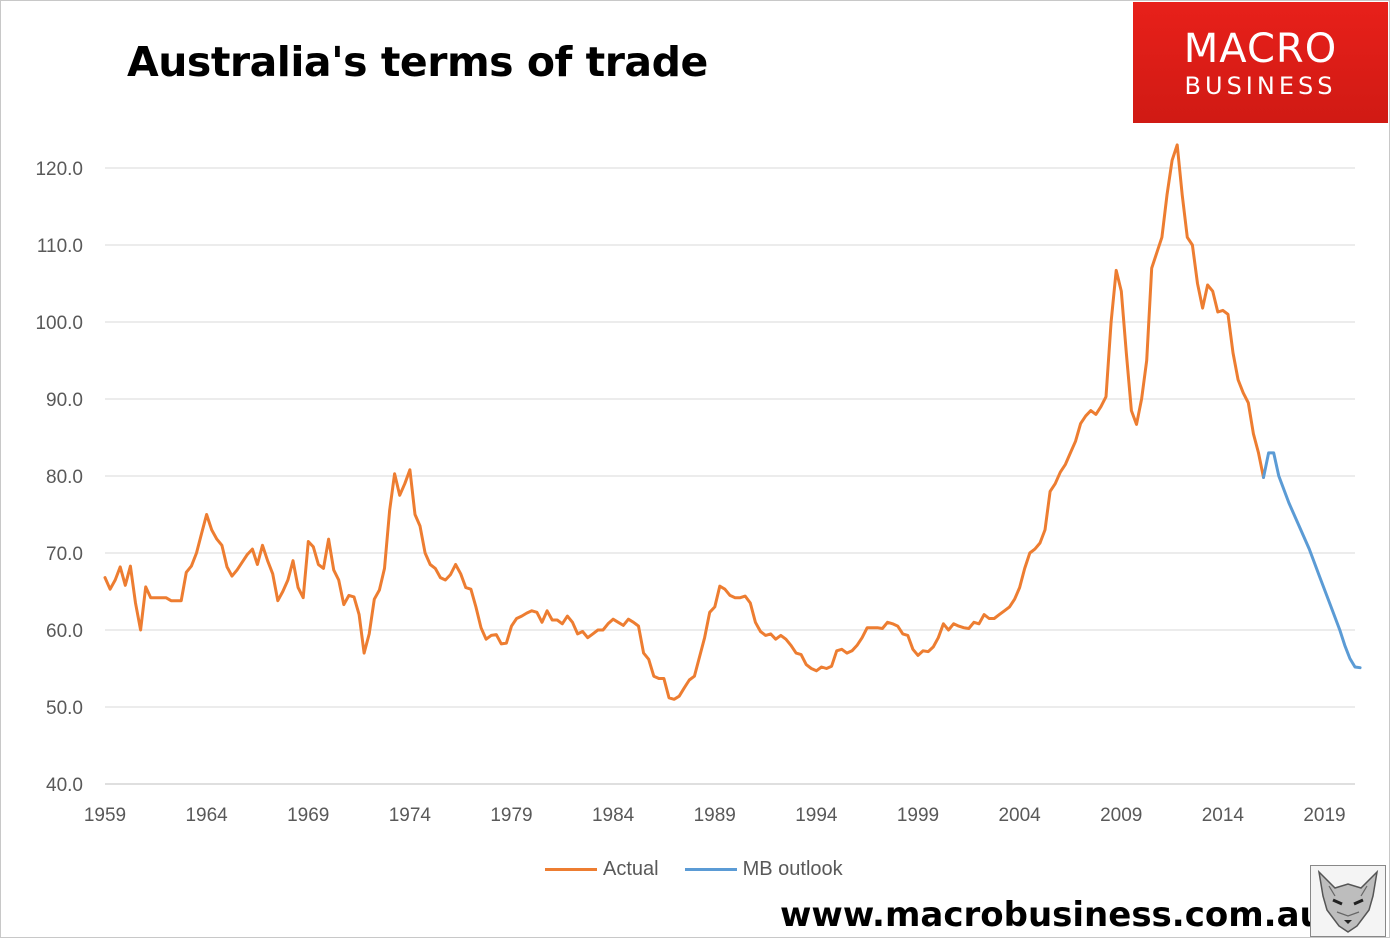 The height and width of the screenshot is (941, 1390). Describe the element at coordinates (1260, 49) in the screenshot. I see `logo-line-1: MACRO` at that location.